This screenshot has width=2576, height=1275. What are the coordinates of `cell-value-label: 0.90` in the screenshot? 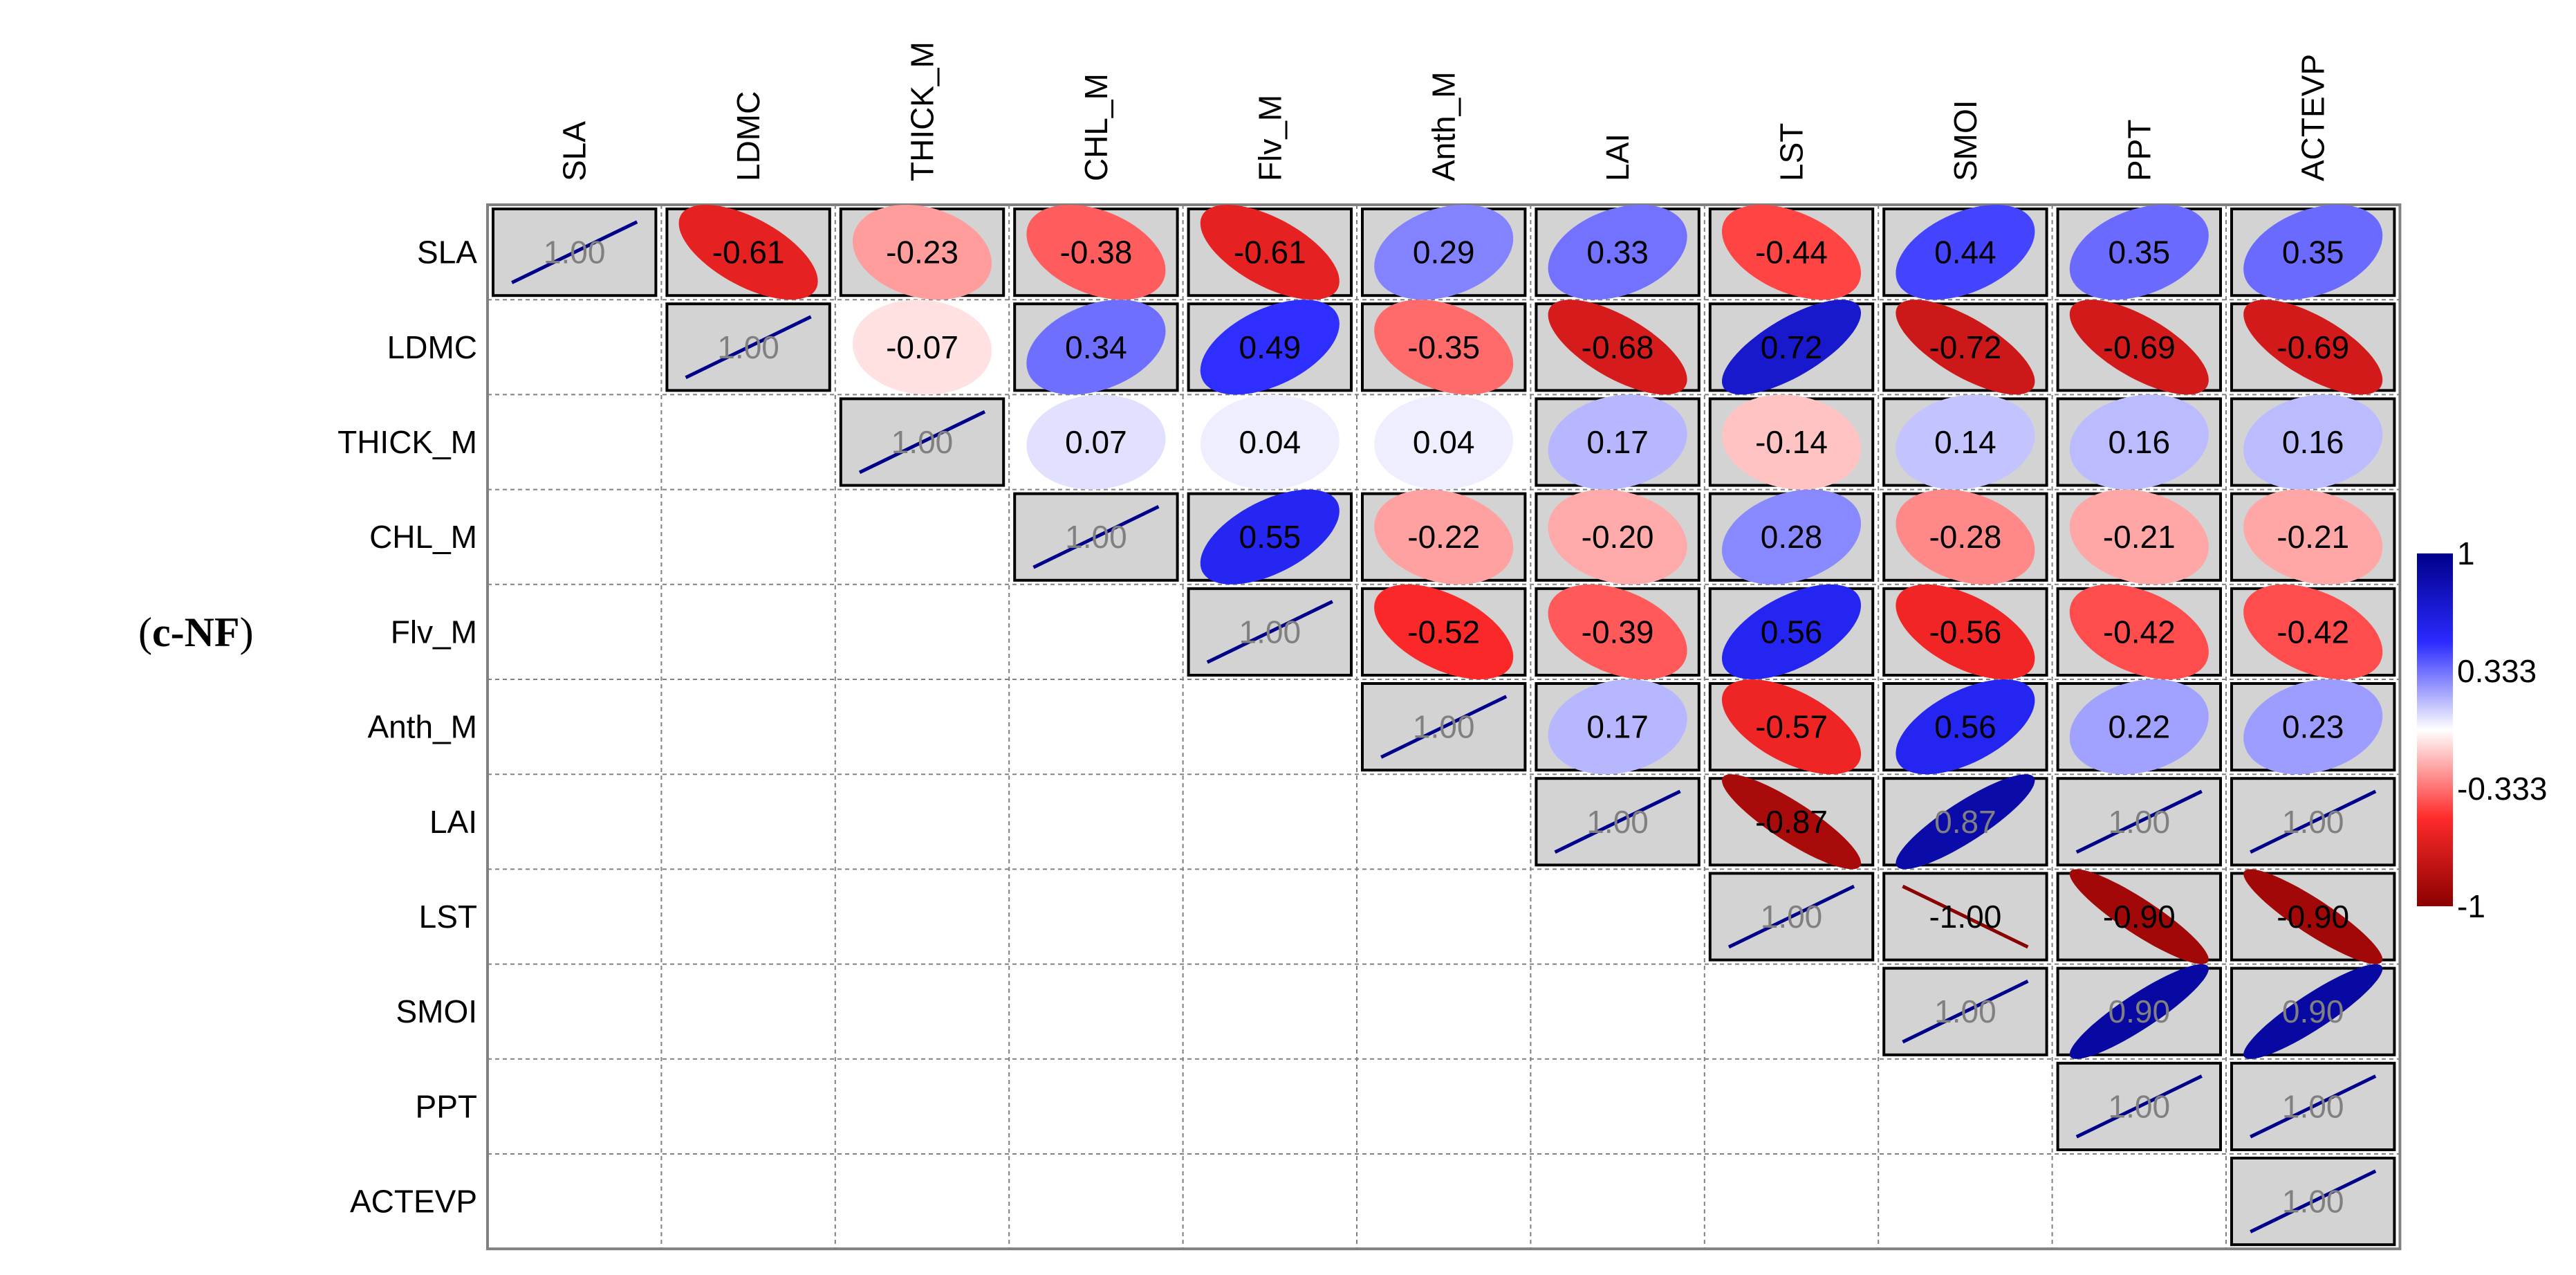 It's located at (2313, 1011).